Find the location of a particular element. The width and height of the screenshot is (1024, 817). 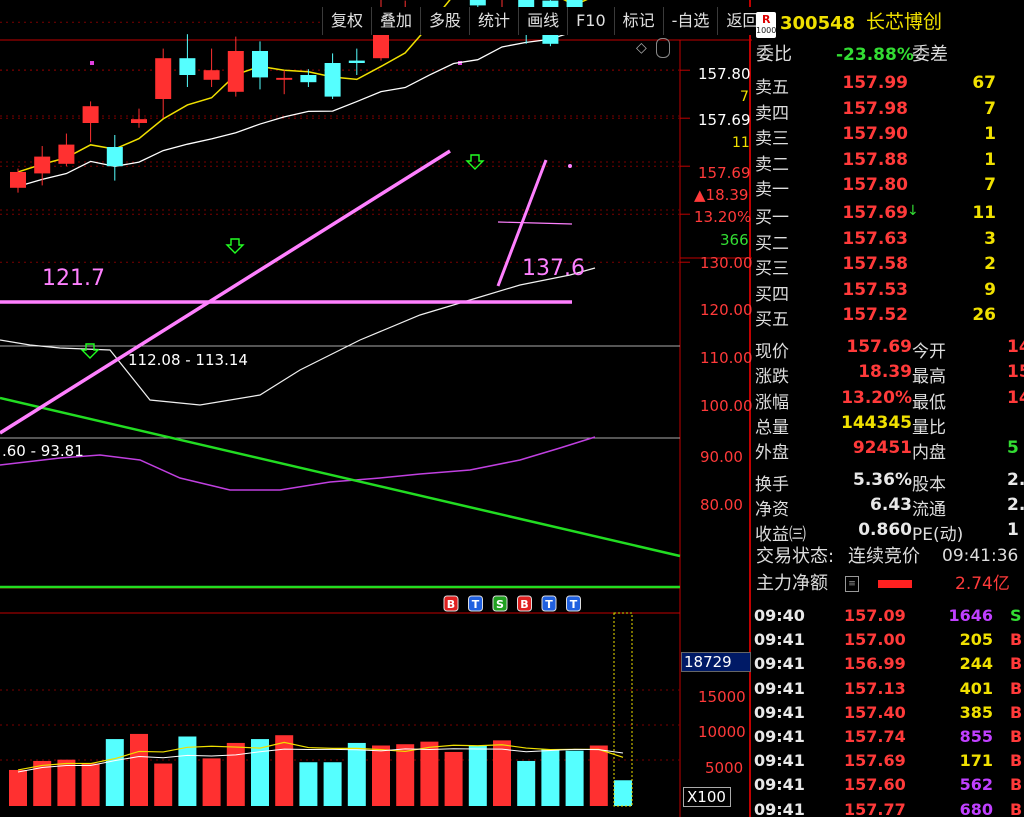

level-volume: 7 is located at coordinates (990, 108).